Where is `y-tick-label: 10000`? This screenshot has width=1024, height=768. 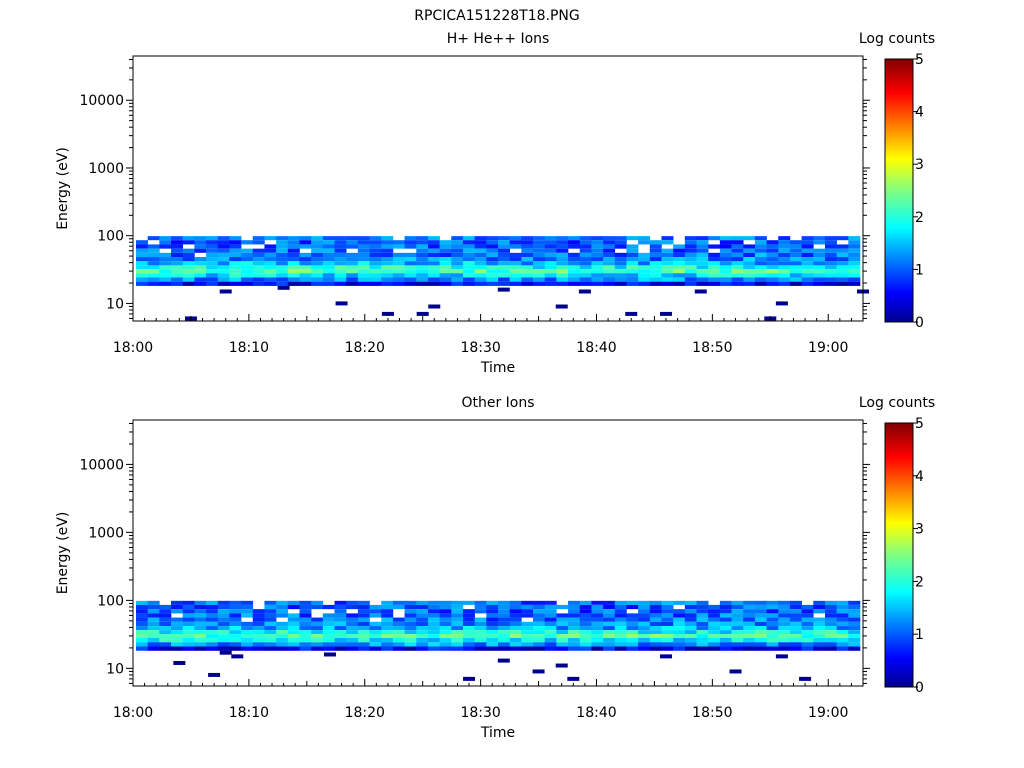
y-tick-label: 10000 is located at coordinates (101, 465).